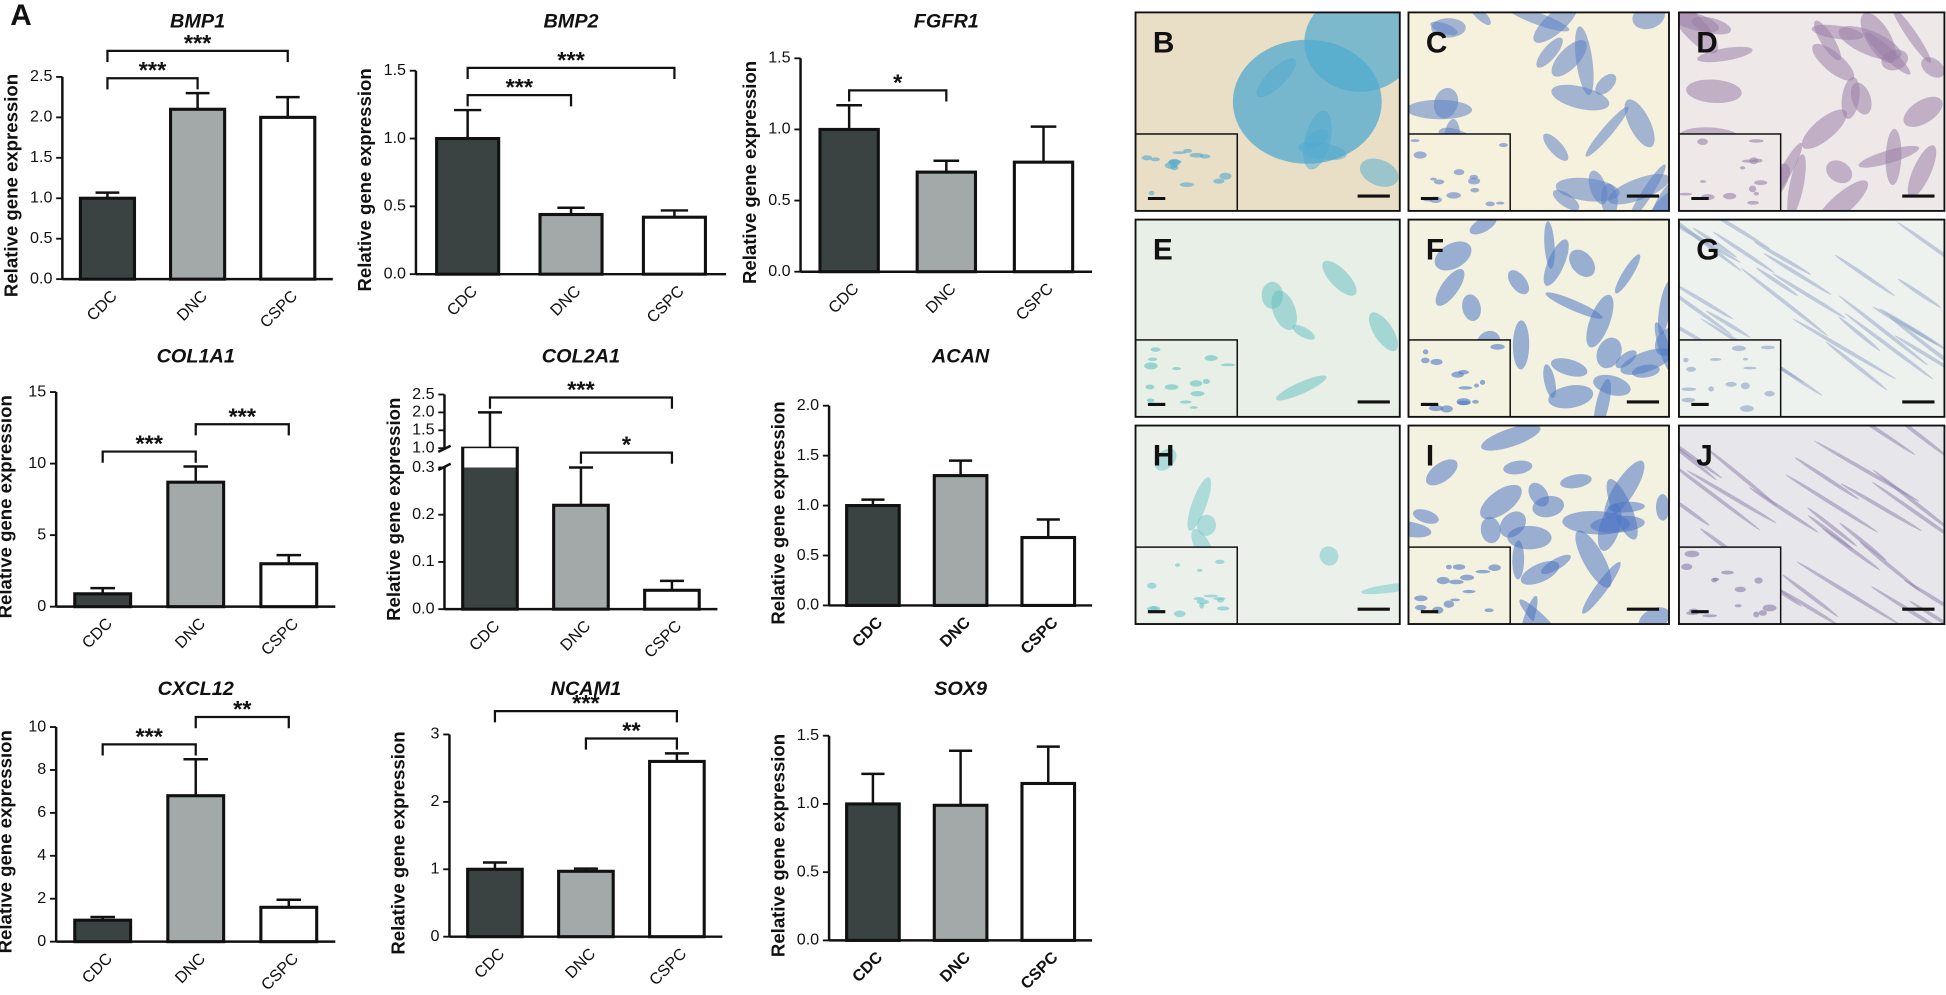  Describe the element at coordinates (41, 898) in the screenshot. I see `y-tick-label: 2` at that location.